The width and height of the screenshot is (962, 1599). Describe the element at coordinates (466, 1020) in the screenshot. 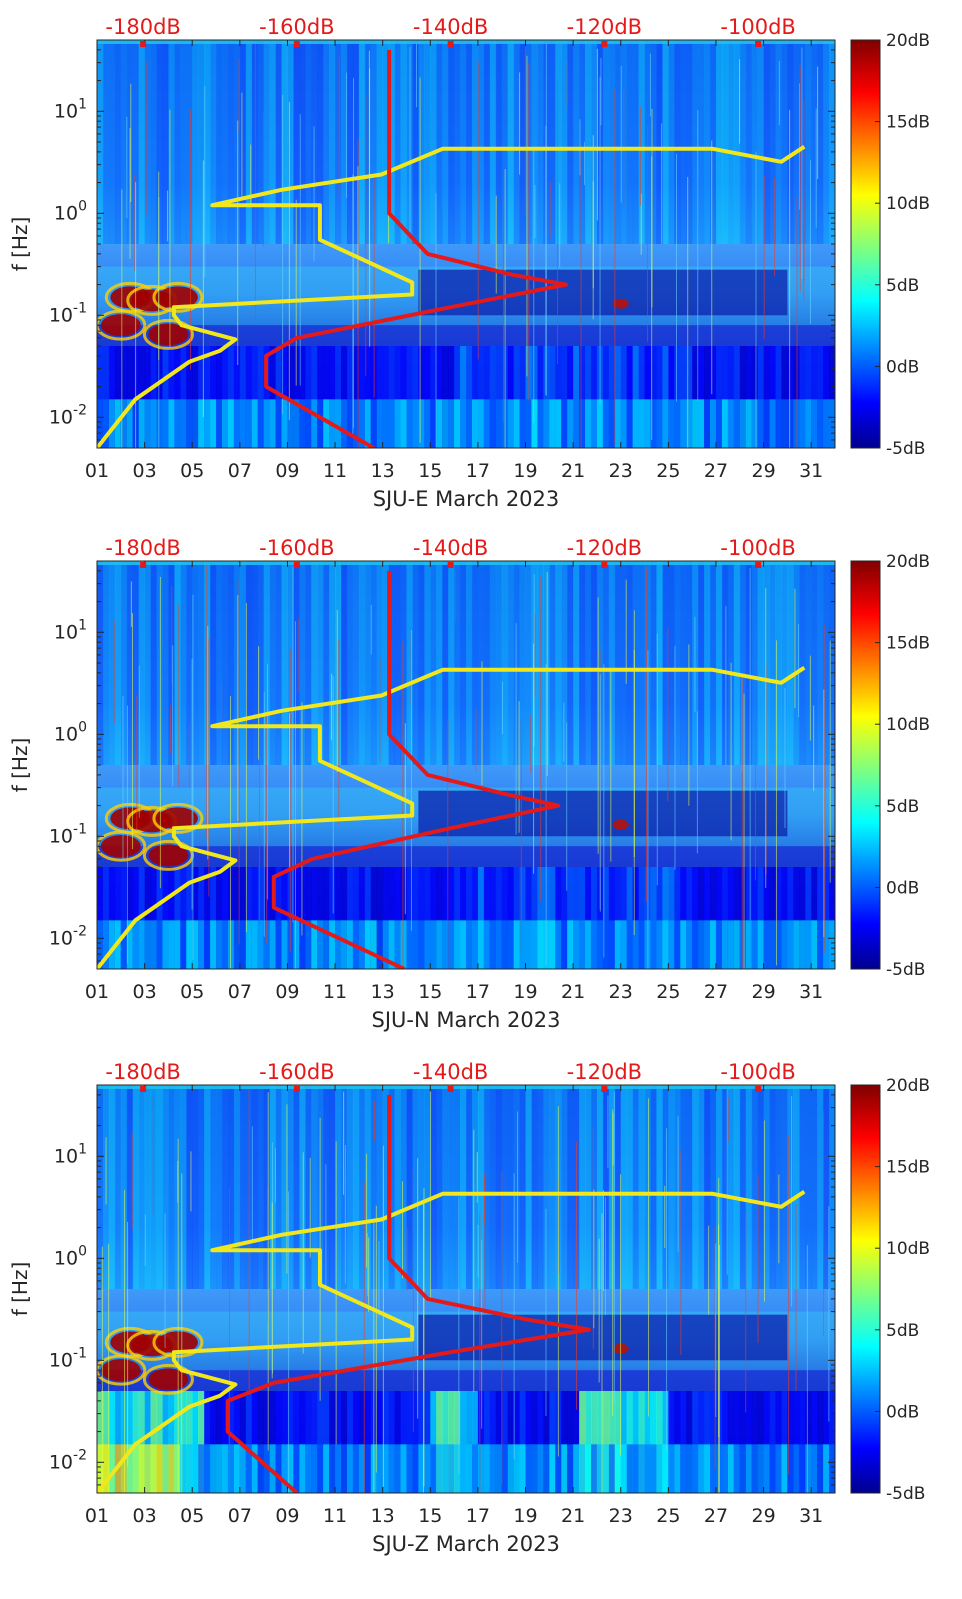

I see `x-axis-label: SJU-N March 2023` at that location.